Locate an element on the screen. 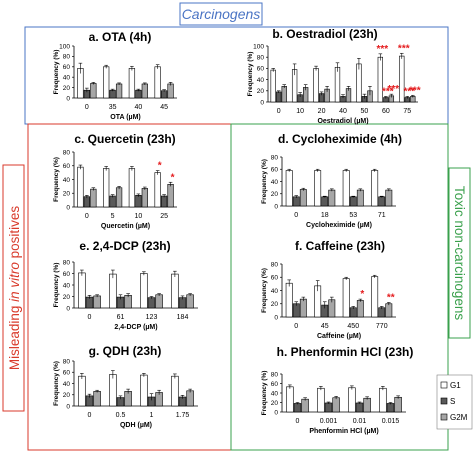 This screenshot has height=453, width=474. x-tick-label: 123 is located at coordinates (152, 317).